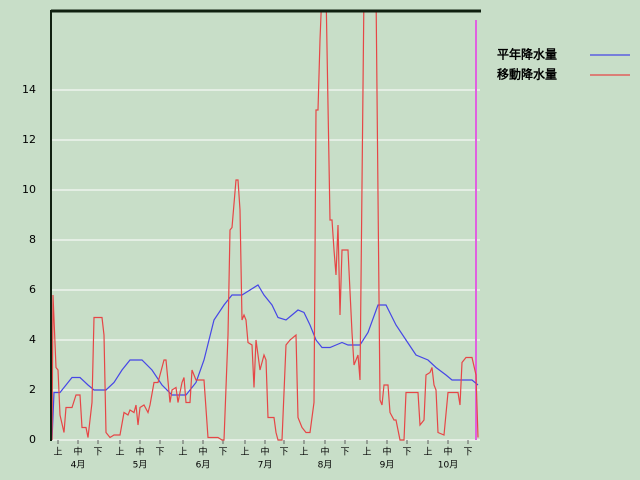 The width and height of the screenshot is (640, 480). I want to click on y-tick-label: 4, so click(32, 339).